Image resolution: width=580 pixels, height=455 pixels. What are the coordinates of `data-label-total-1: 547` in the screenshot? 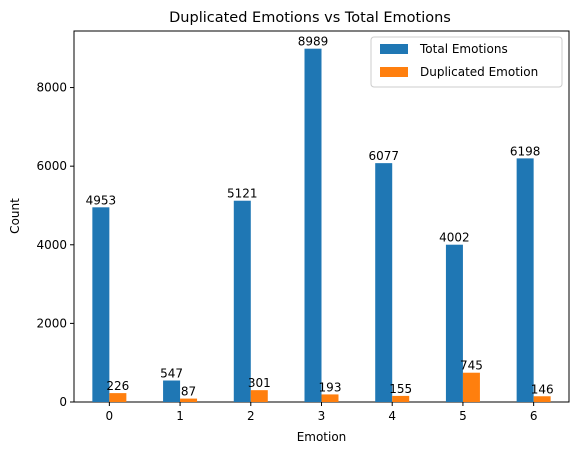 It's located at (171, 374).